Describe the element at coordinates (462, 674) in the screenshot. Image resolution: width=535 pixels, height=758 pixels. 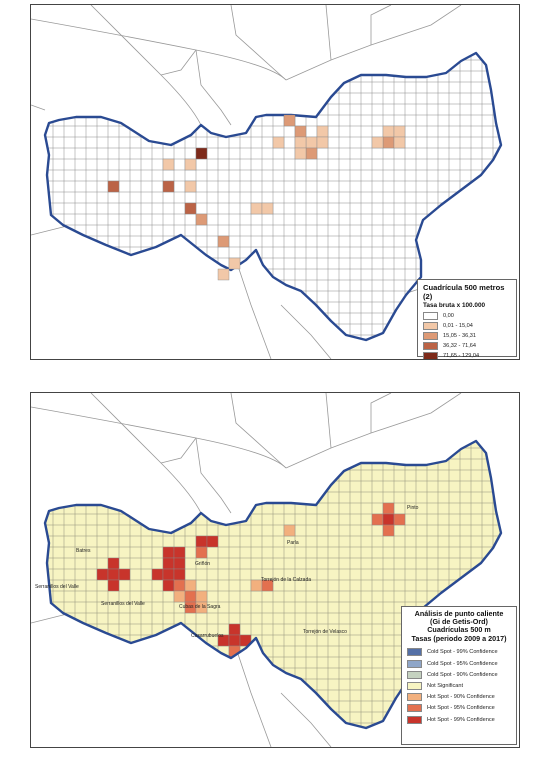
I see `legend-label: Cold Spot - 90% Confidence` at that location.